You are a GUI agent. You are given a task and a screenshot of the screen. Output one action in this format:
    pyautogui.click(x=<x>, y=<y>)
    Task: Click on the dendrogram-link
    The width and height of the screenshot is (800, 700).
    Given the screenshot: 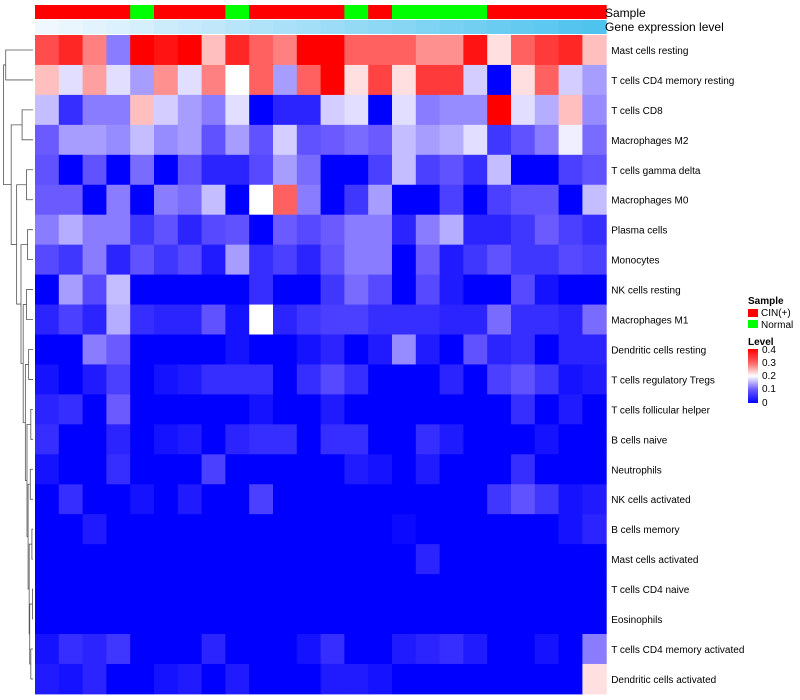 What is the action you would take?
    pyautogui.click(x=31, y=664)
    